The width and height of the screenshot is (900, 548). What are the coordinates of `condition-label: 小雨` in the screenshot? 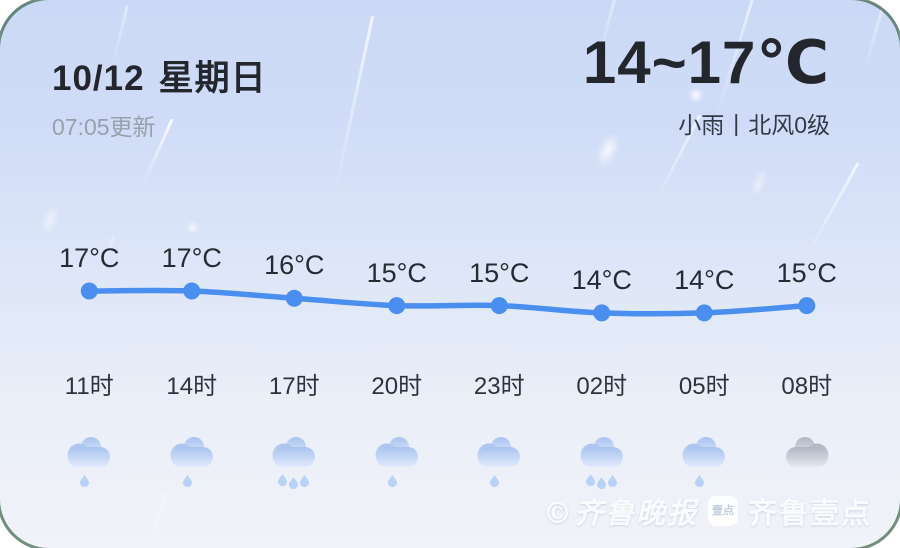 It's located at (701, 125).